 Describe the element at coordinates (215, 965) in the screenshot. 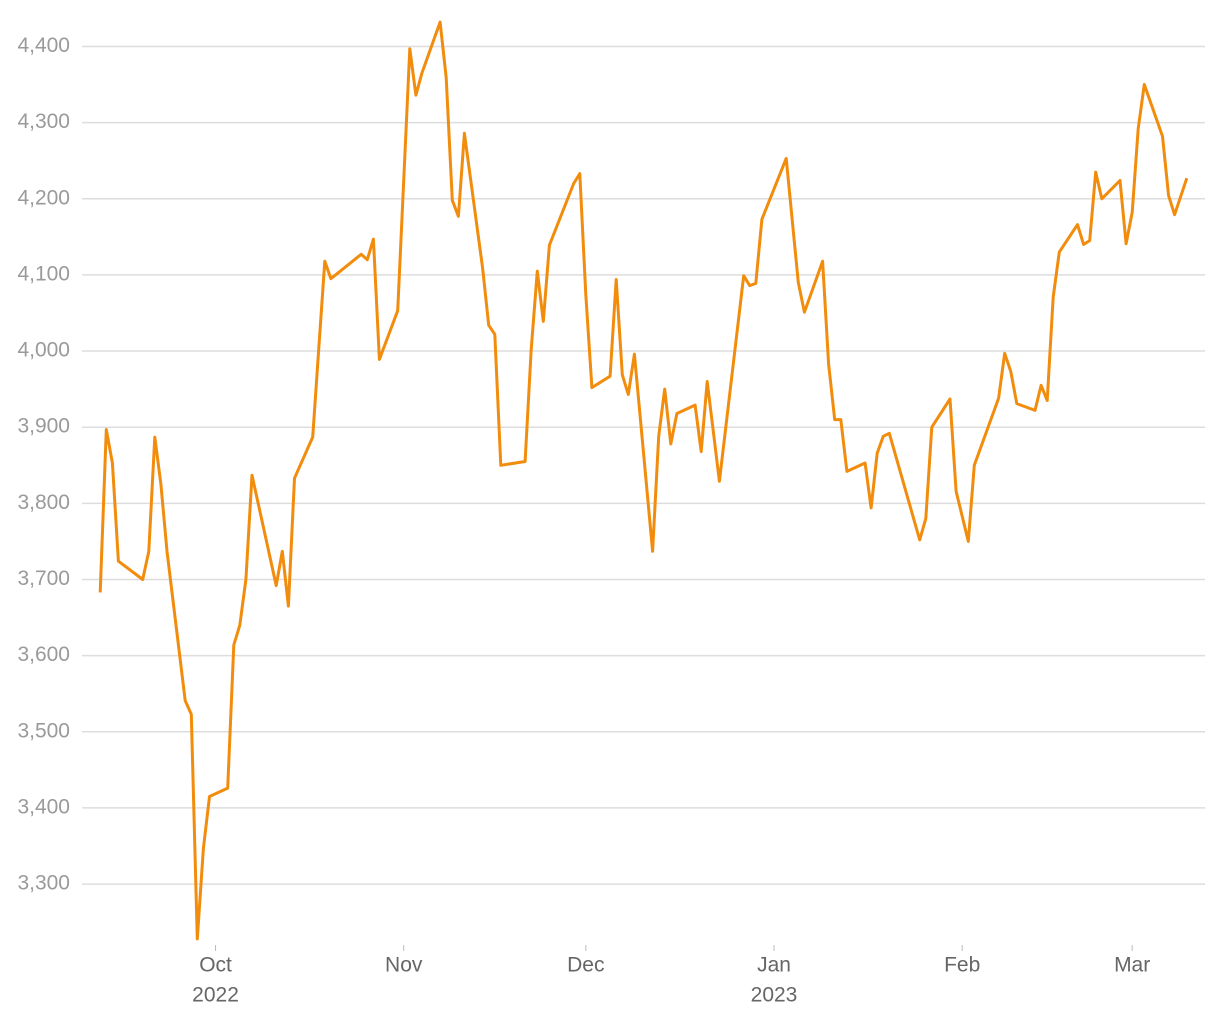

I see `x-tick-label: Oct` at that location.